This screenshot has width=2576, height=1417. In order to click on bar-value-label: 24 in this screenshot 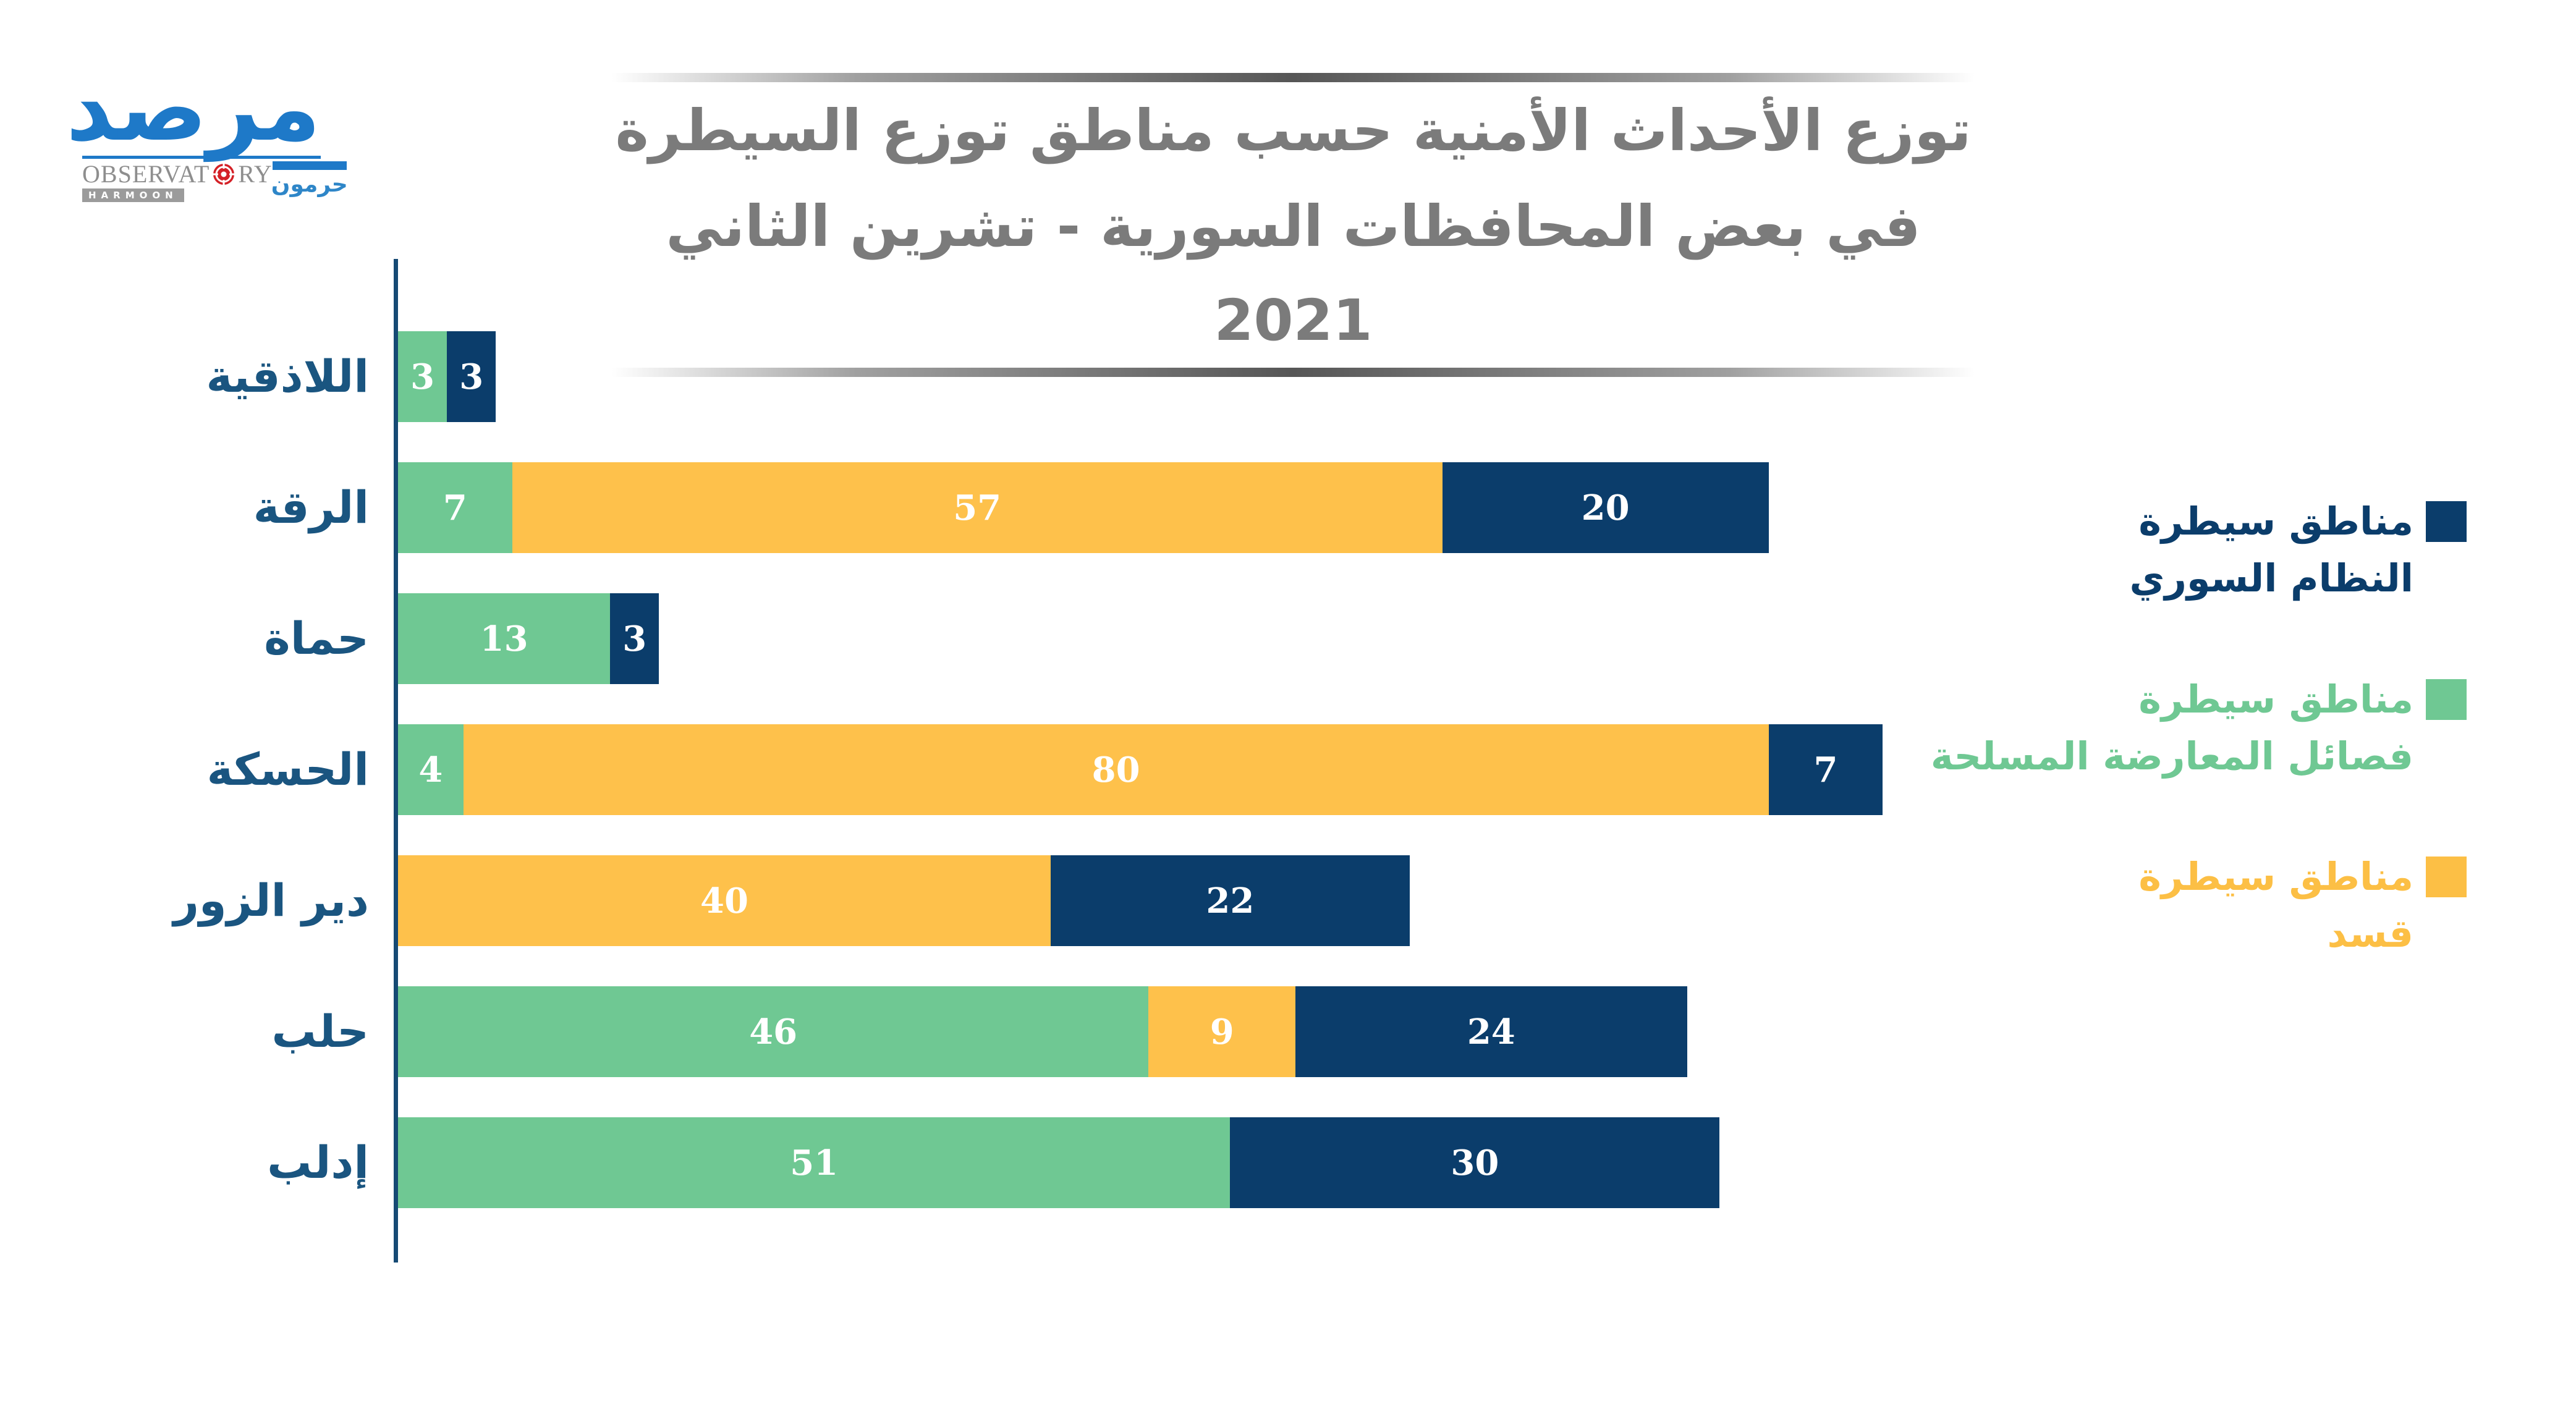, I will do `click(1491, 1031)`.